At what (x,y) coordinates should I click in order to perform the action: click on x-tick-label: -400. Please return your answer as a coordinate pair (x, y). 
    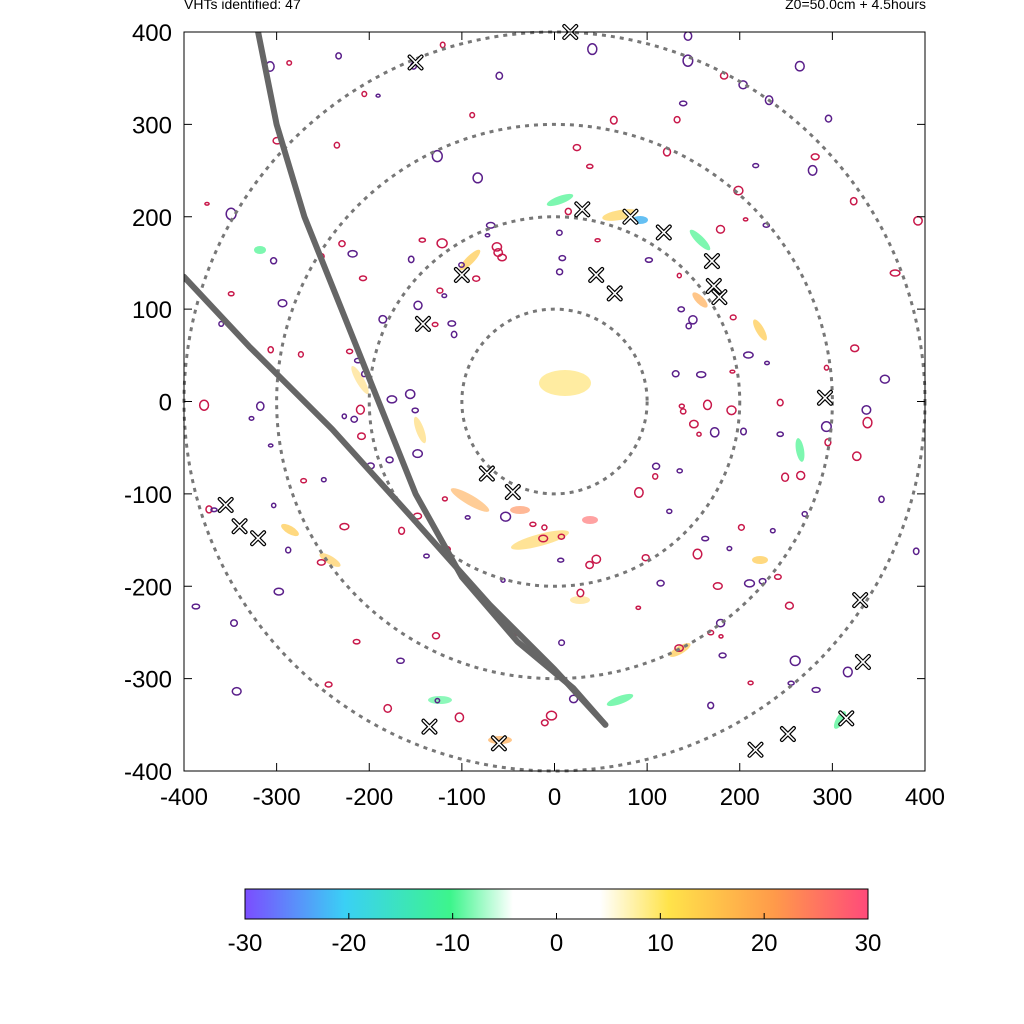
    Looking at the image, I should click on (184, 797).